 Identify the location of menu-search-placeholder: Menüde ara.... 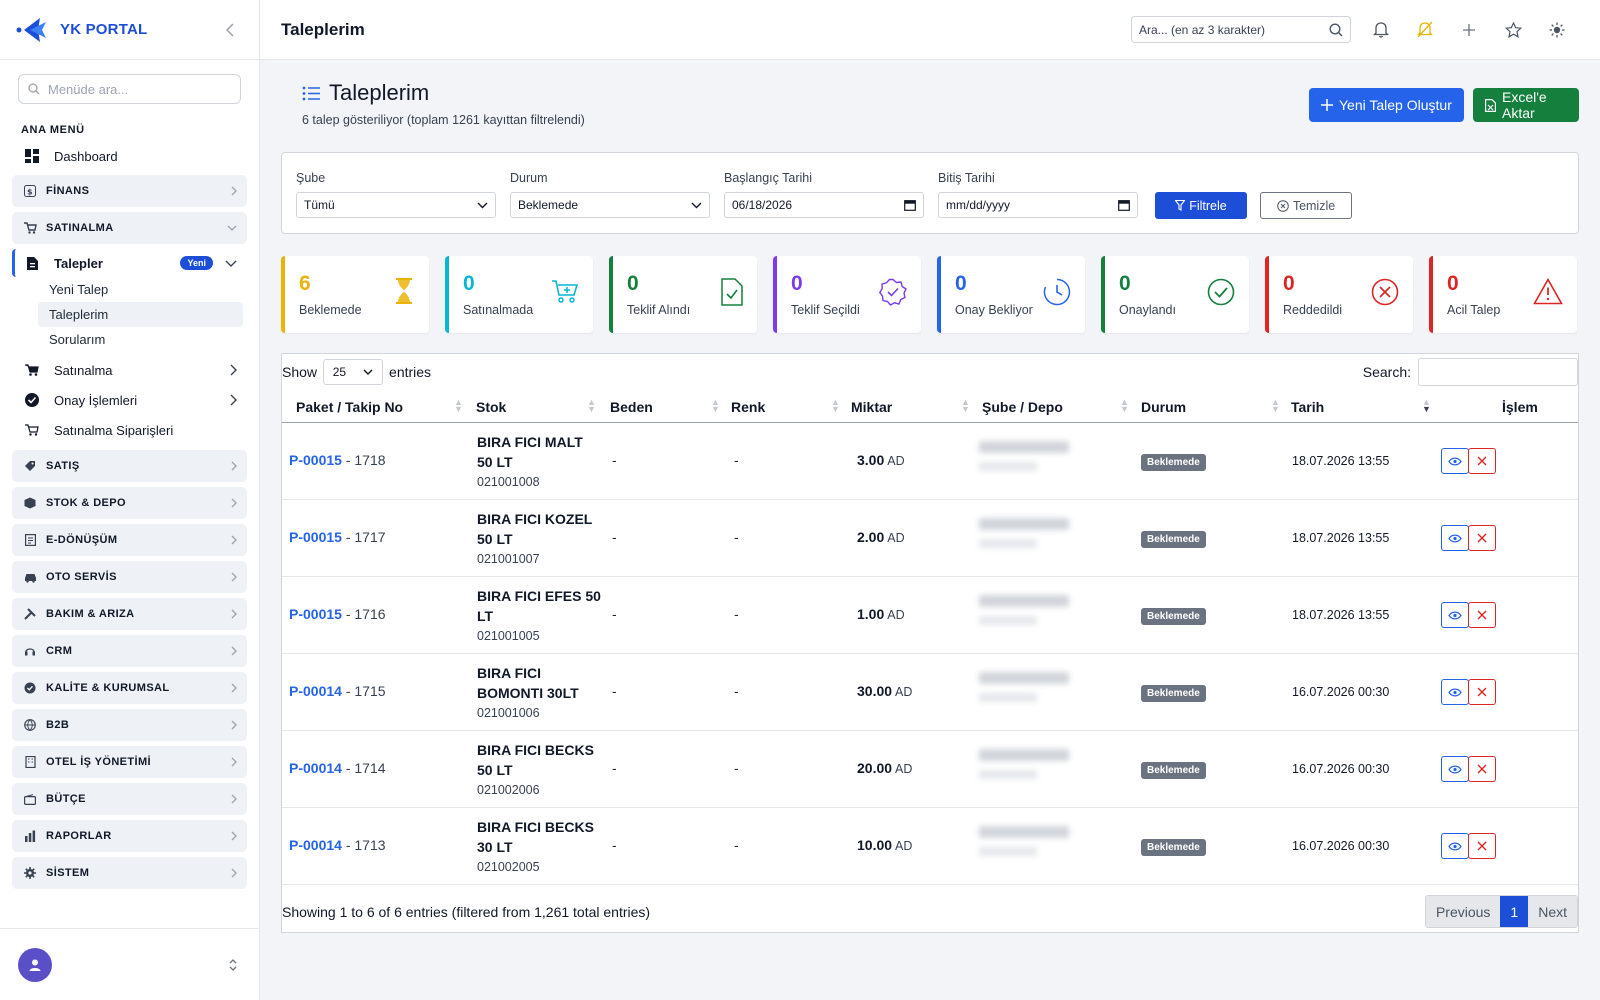
(88, 89).